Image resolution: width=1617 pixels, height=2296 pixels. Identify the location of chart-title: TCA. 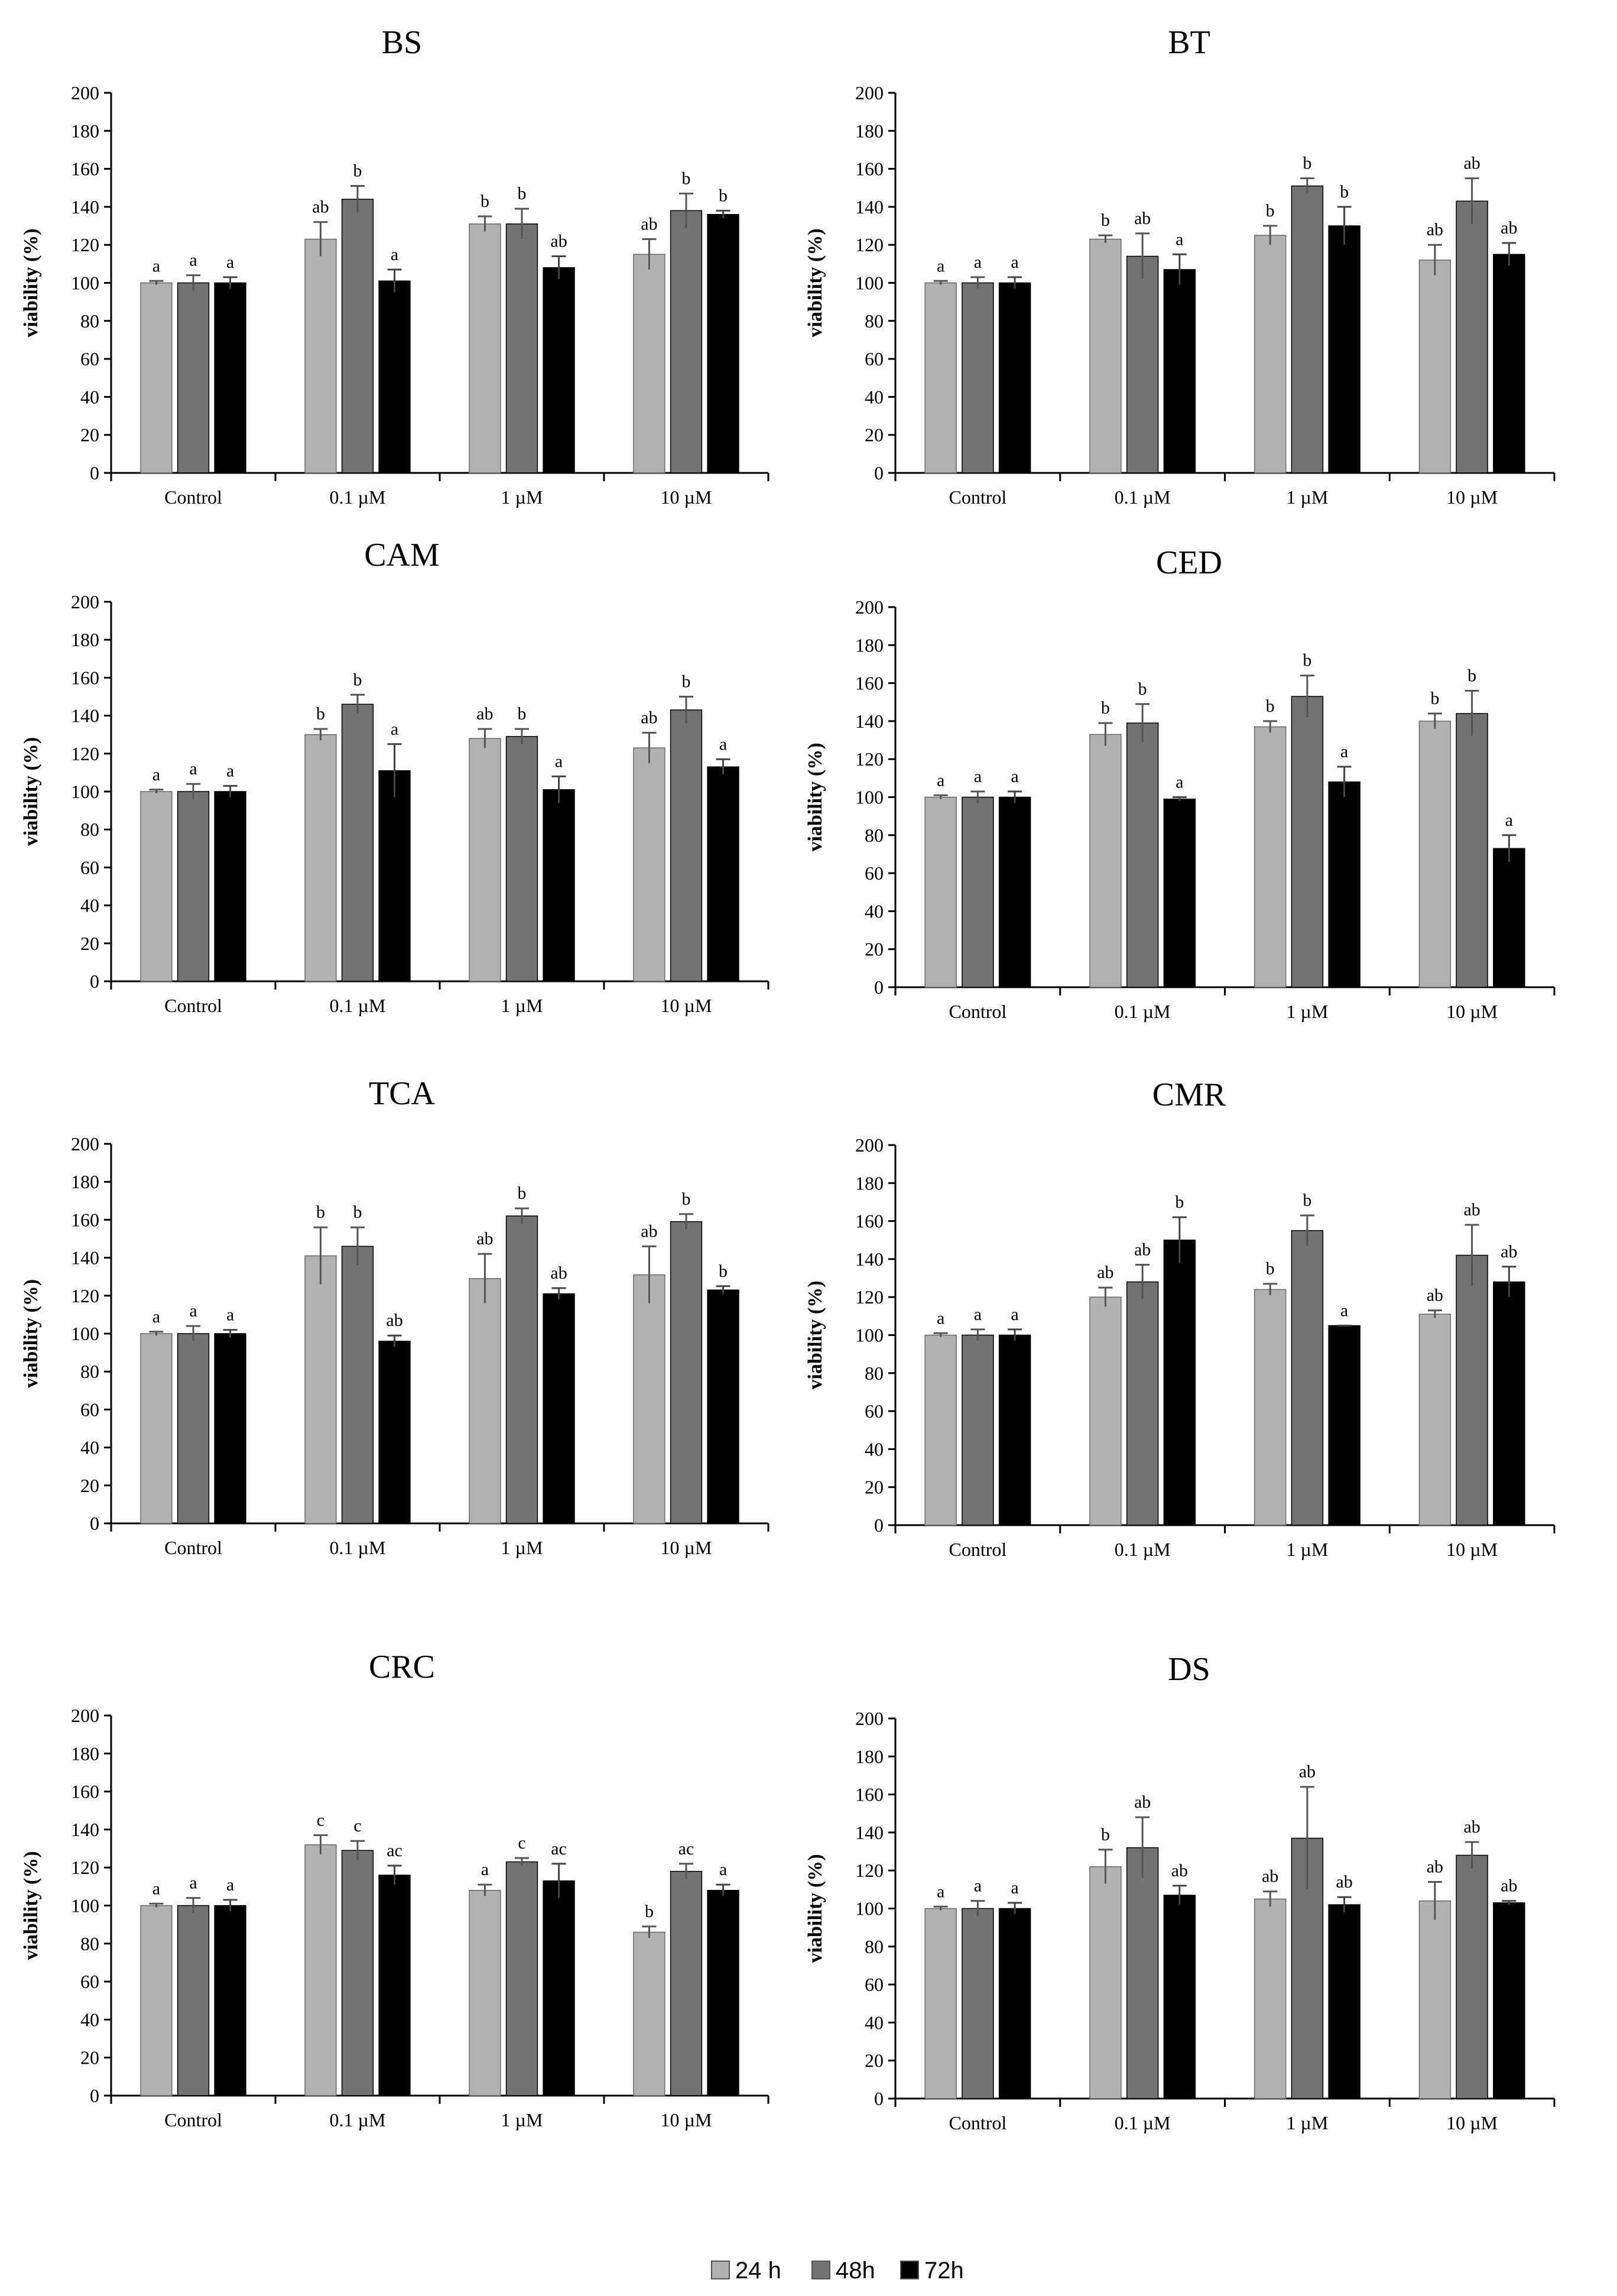
(402, 1093).